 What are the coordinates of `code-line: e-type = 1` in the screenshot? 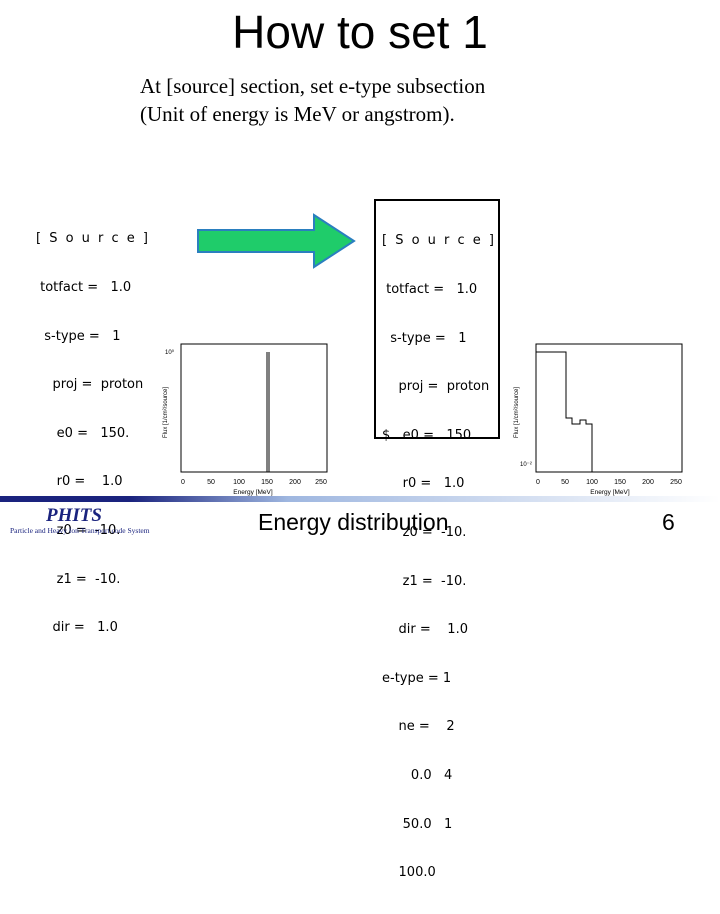 It's located at (417, 678).